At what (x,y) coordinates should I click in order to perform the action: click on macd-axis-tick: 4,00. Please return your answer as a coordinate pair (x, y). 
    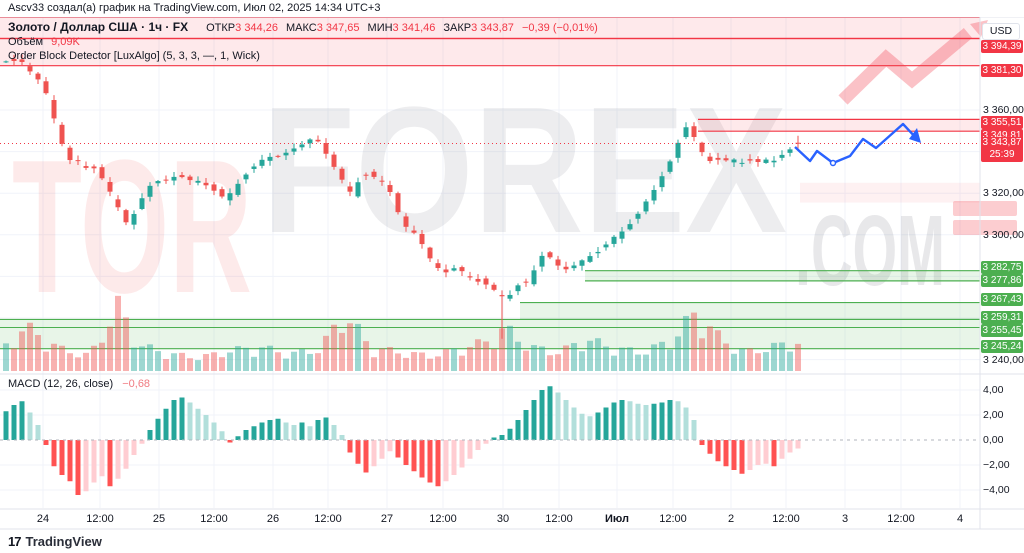
    Looking at the image, I should click on (993, 390).